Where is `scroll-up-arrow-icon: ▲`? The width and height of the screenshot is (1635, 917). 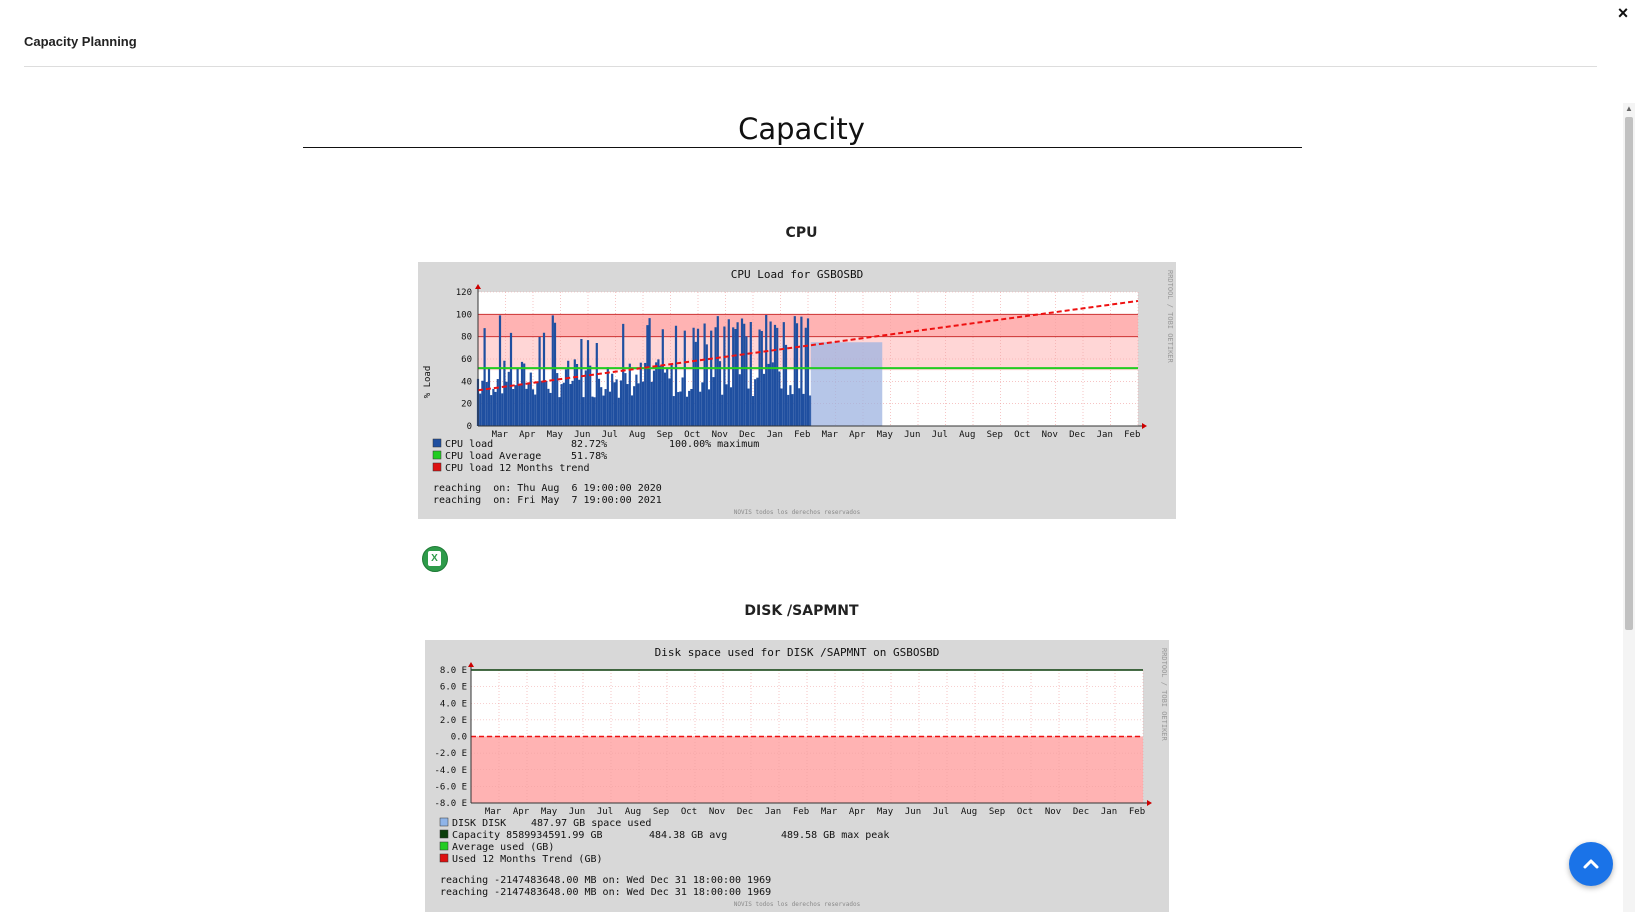 scroll-up-arrow-icon: ▲ is located at coordinates (1629, 108).